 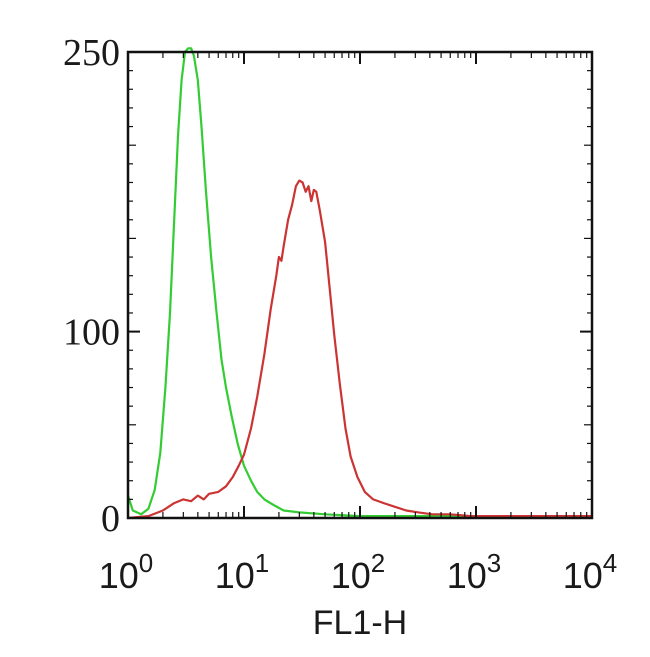 I want to click on x-axis-title: FL1-H, so click(x=360, y=623).